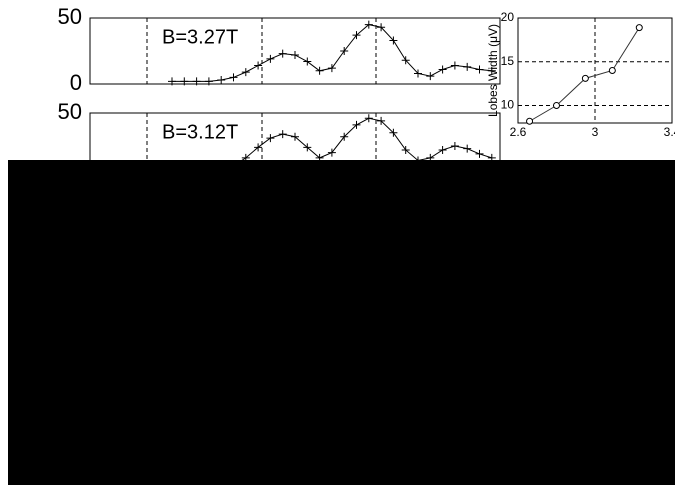  What do you see at coordinates (595, 132) in the screenshot?
I see `x-tick-label: 3` at bounding box center [595, 132].